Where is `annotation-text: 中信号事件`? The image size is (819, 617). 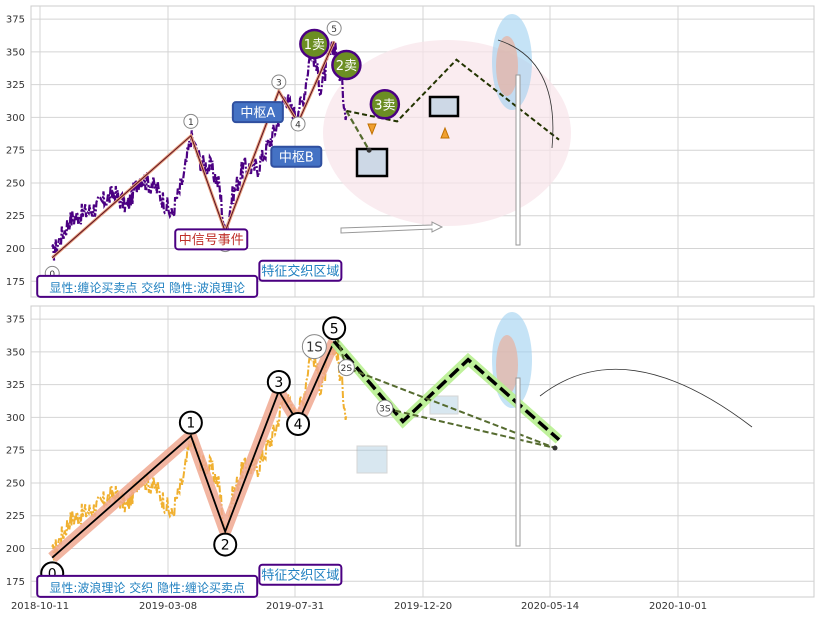 annotation-text: 中信号事件 is located at coordinates (211, 240).